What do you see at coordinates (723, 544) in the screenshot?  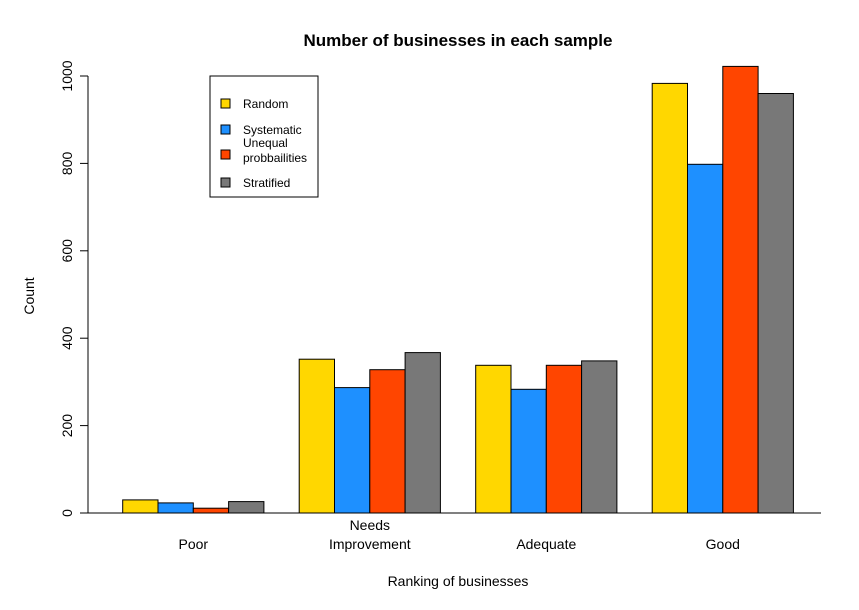 I see `x-tick-label: Good` at bounding box center [723, 544].